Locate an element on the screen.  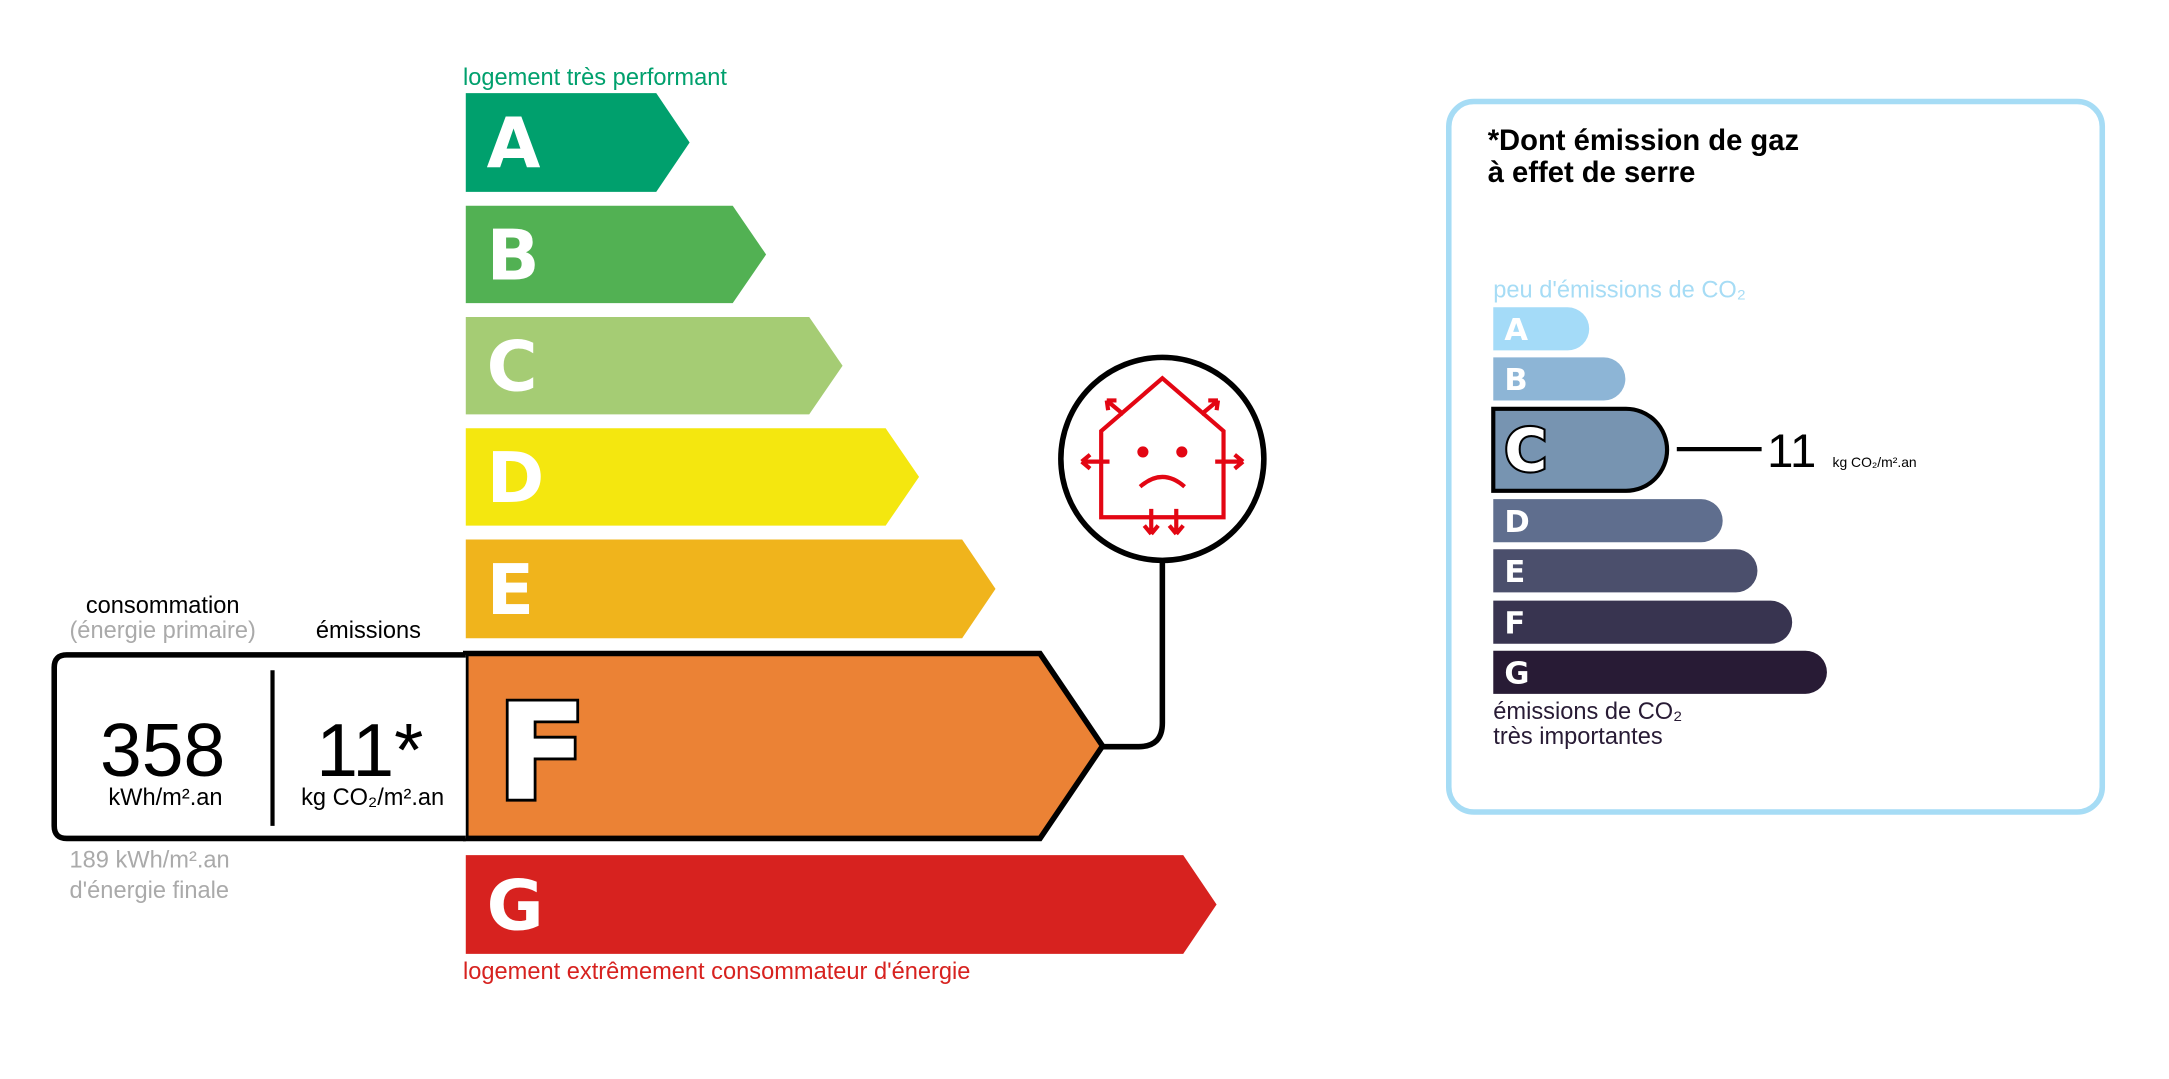
ges-value: 11 is located at coordinates (1791, 451).